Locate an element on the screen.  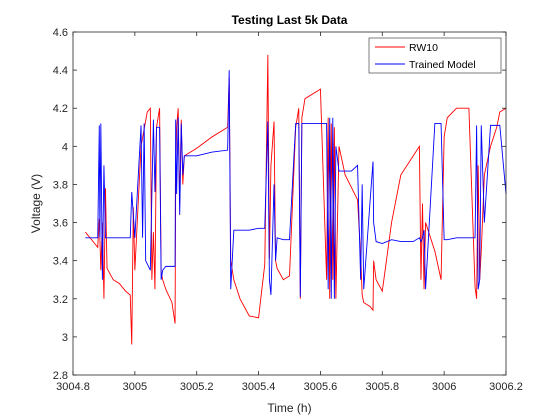
y-tick-label: 4.4 is located at coordinates (60, 71).